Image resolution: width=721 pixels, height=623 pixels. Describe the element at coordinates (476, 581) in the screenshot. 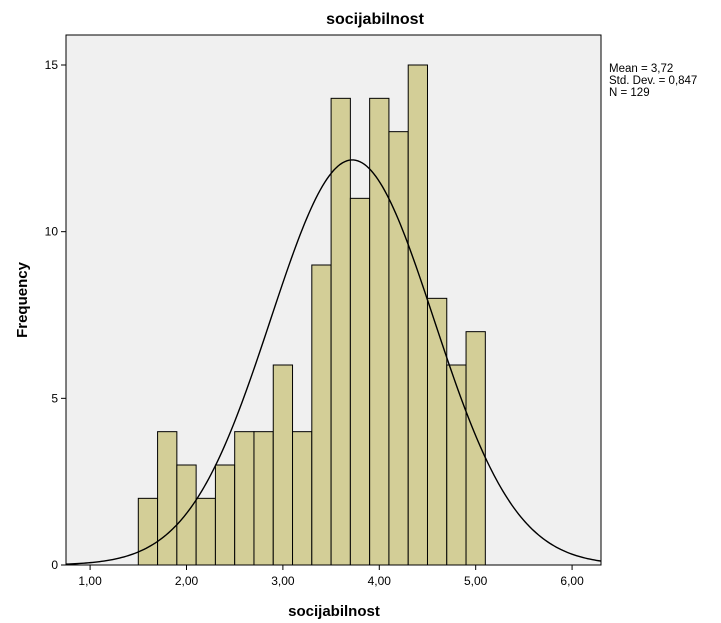

I see `x-tick-label: 5,00` at that location.